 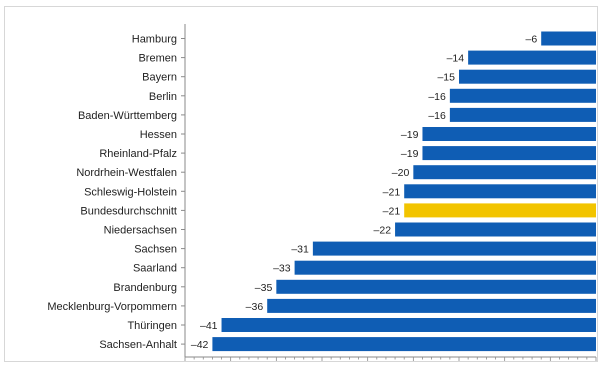 What do you see at coordinates (522, 95) in the screenshot?
I see `bar-berlin` at bounding box center [522, 95].